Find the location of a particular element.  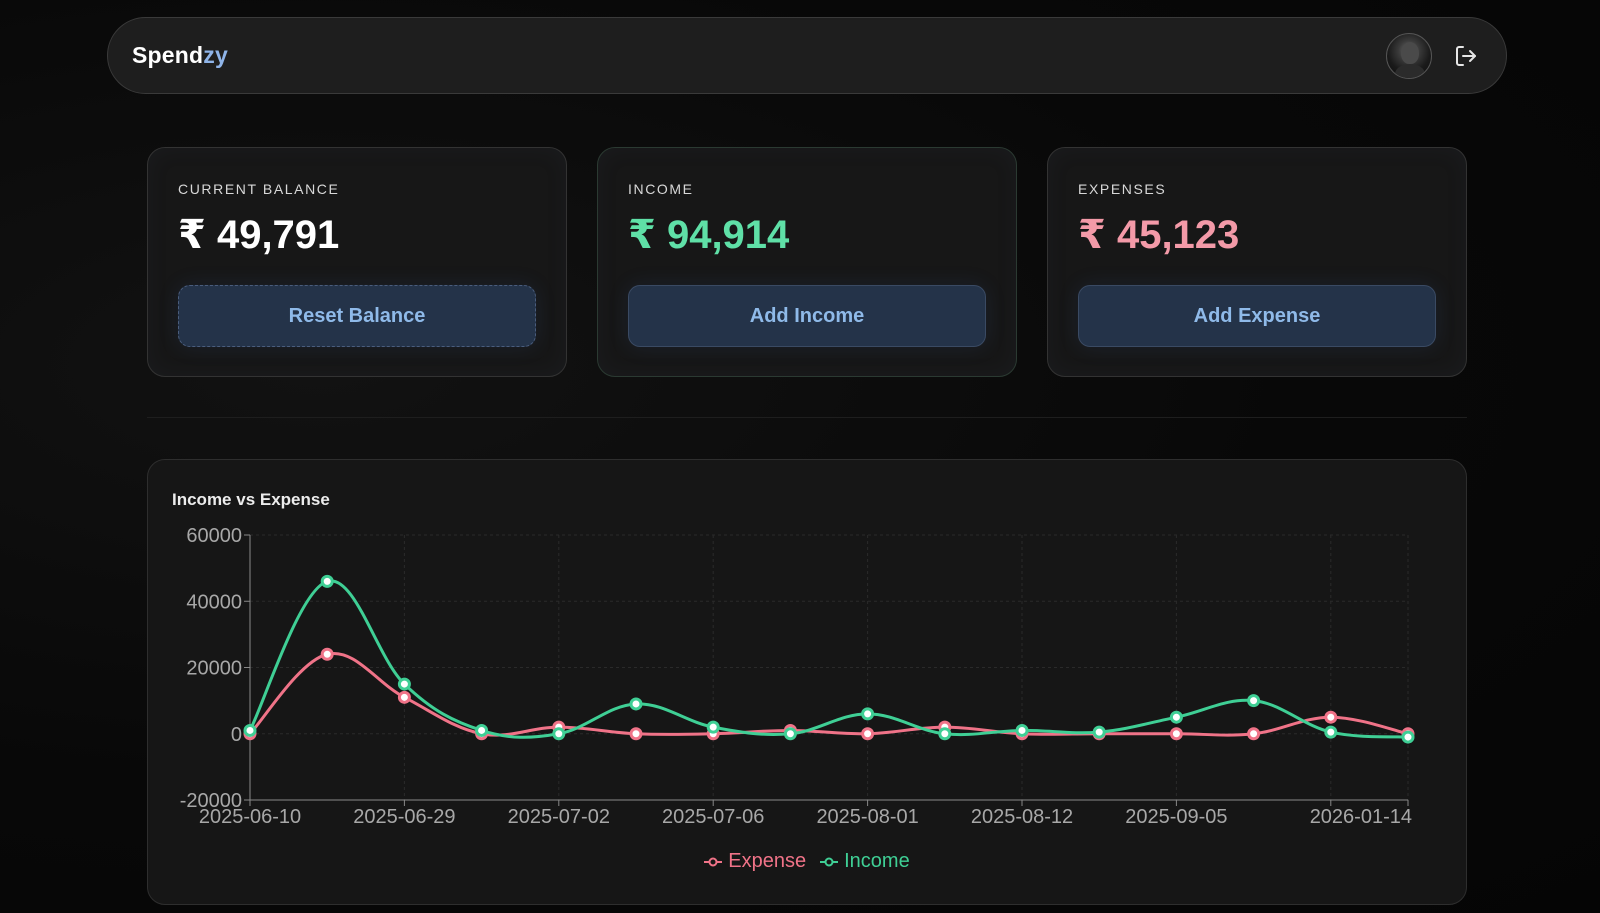

expense-value: ₹ 45,123 is located at coordinates (1159, 235).